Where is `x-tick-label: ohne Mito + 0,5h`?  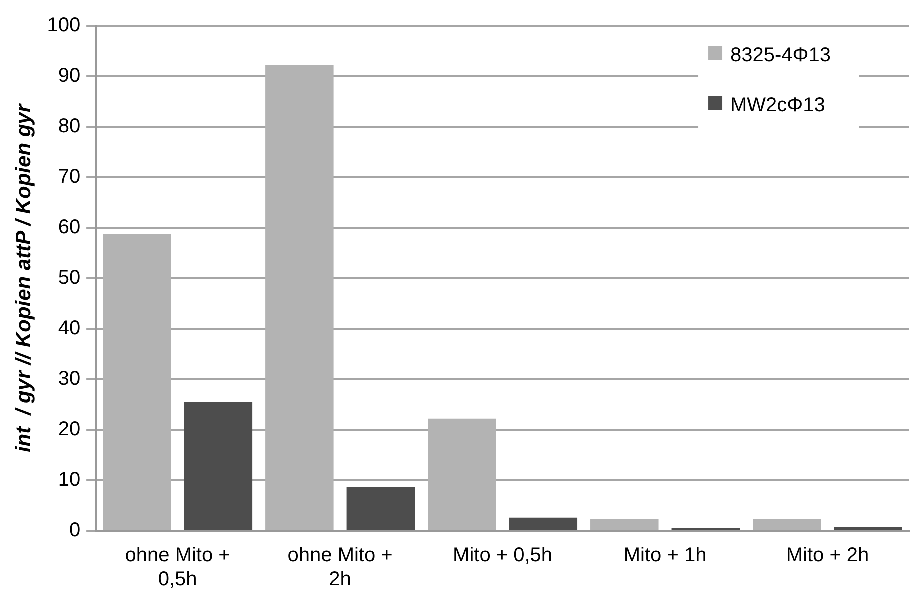 x-tick-label: ohne Mito + 0,5h is located at coordinates (177, 567).